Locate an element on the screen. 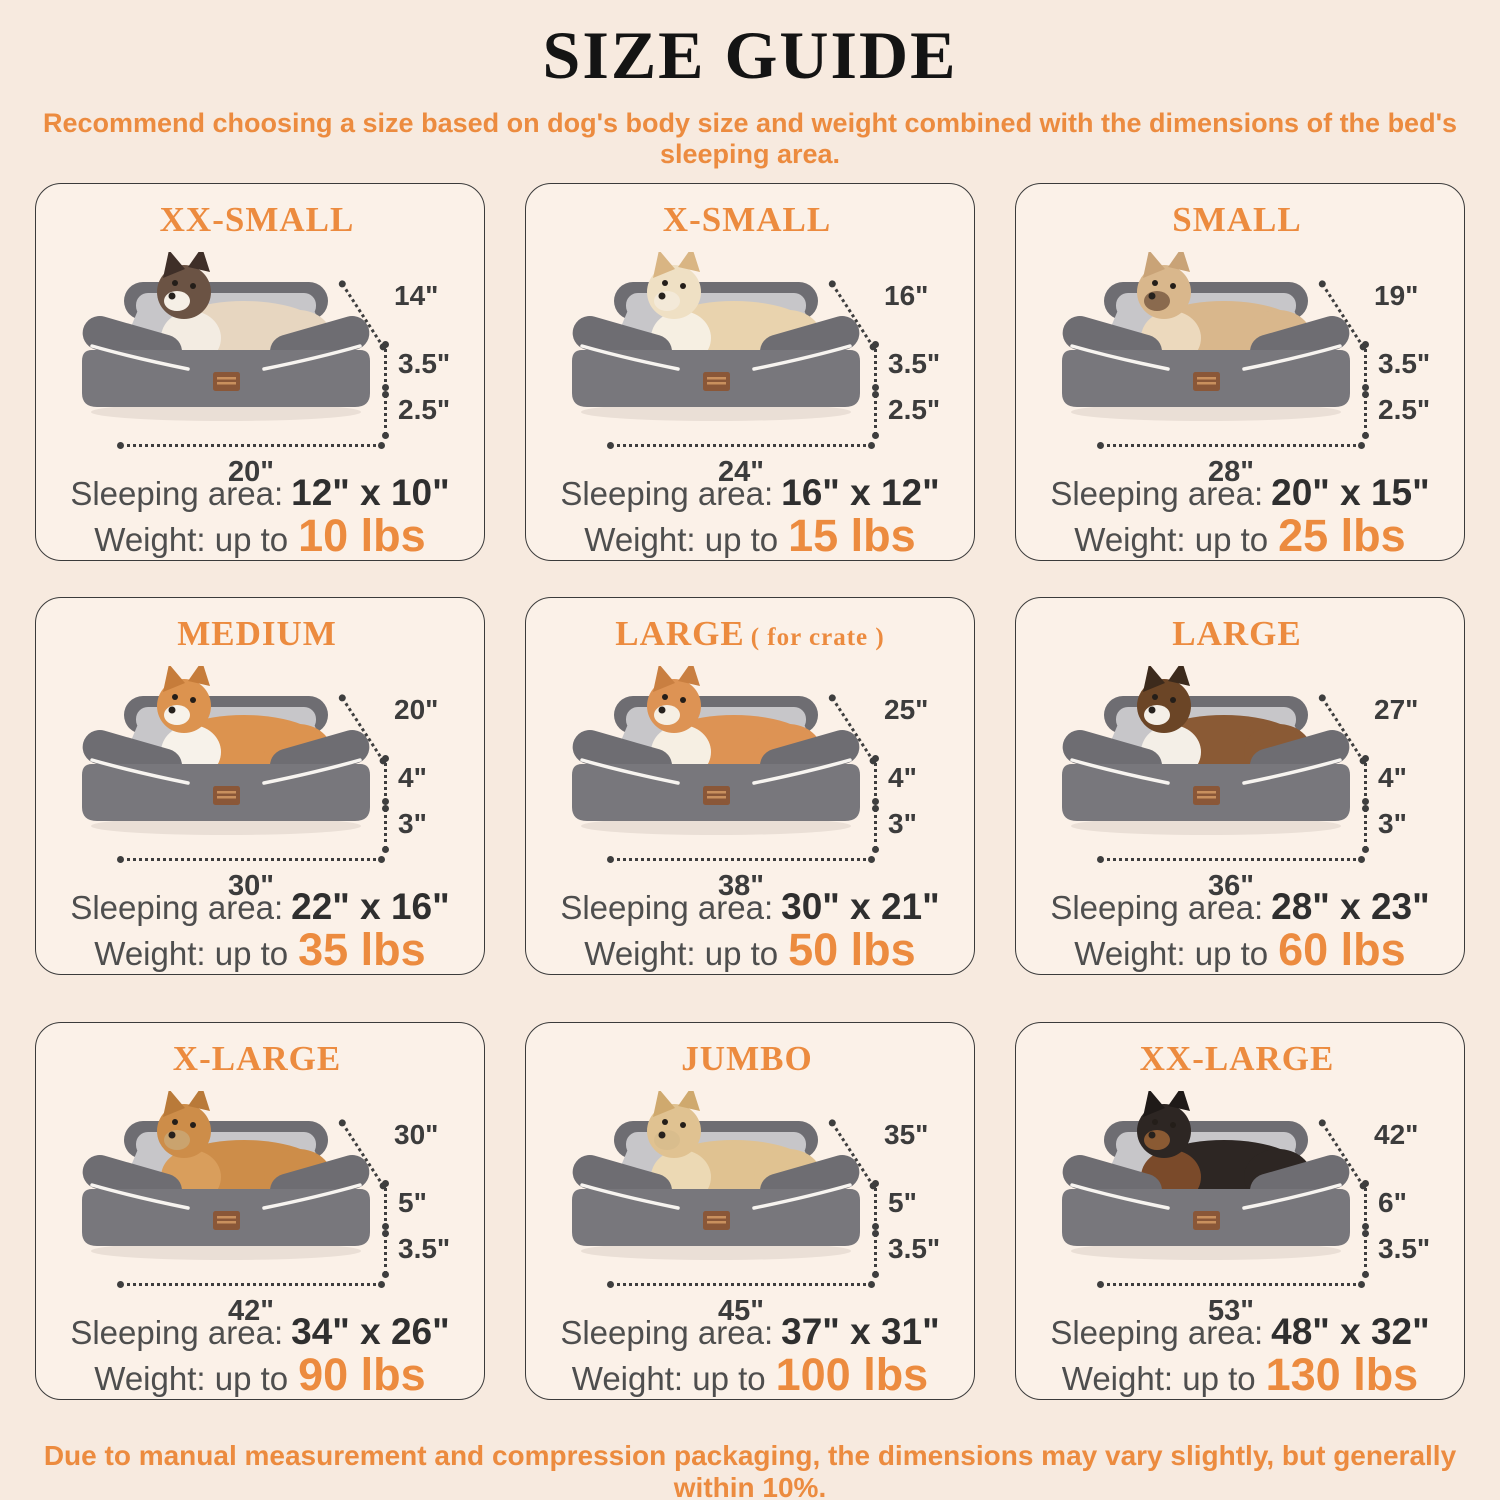 This screenshot has height=1500, width=1500. dim-width-label: 14" is located at coordinates (416, 295).